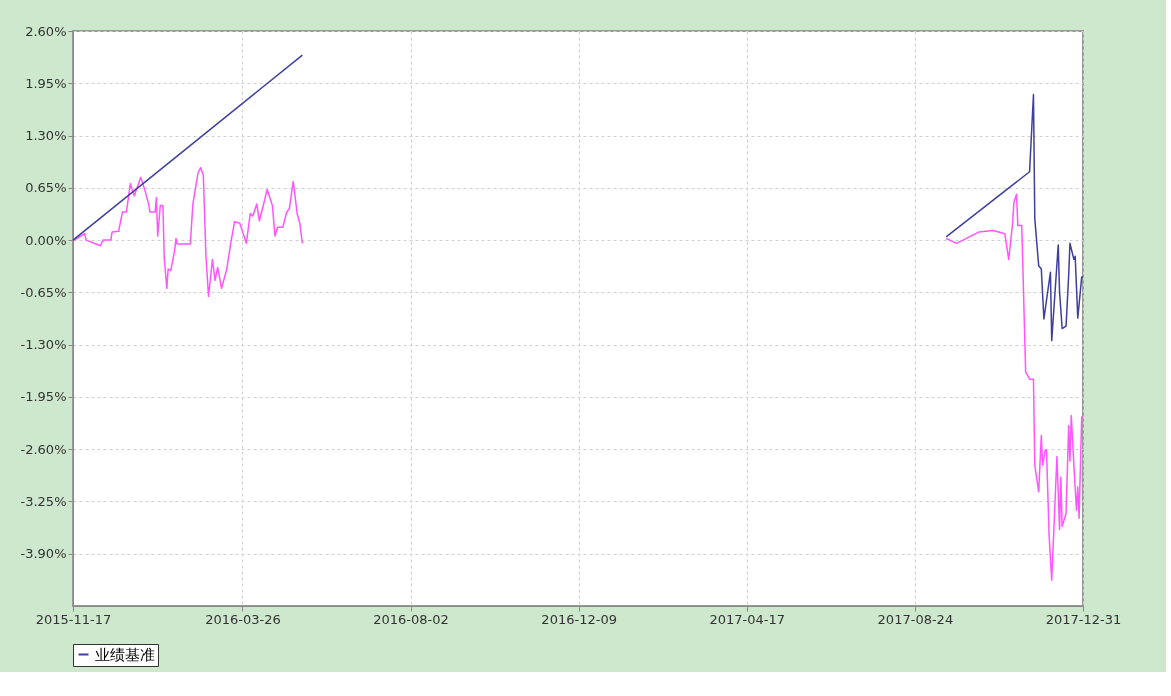  I want to click on x-tick-label: 2017-08-24, so click(915, 619).